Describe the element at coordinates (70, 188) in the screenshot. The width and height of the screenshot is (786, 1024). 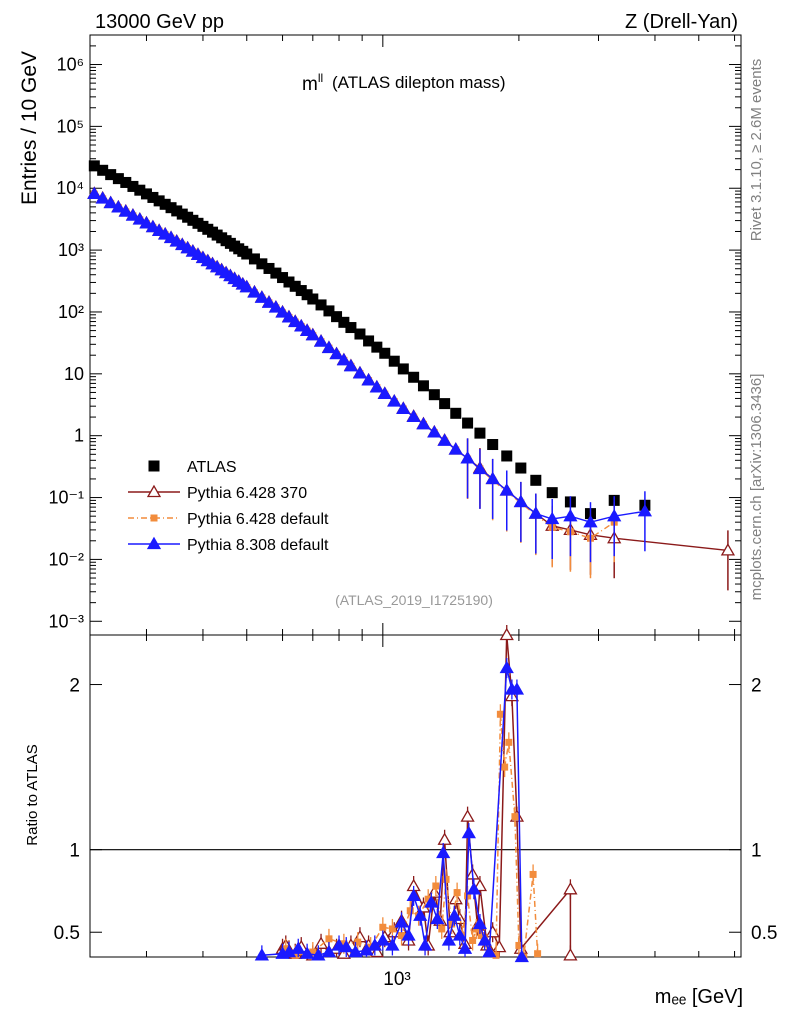
I see `main-y-tick-label: 10⁴` at that location.